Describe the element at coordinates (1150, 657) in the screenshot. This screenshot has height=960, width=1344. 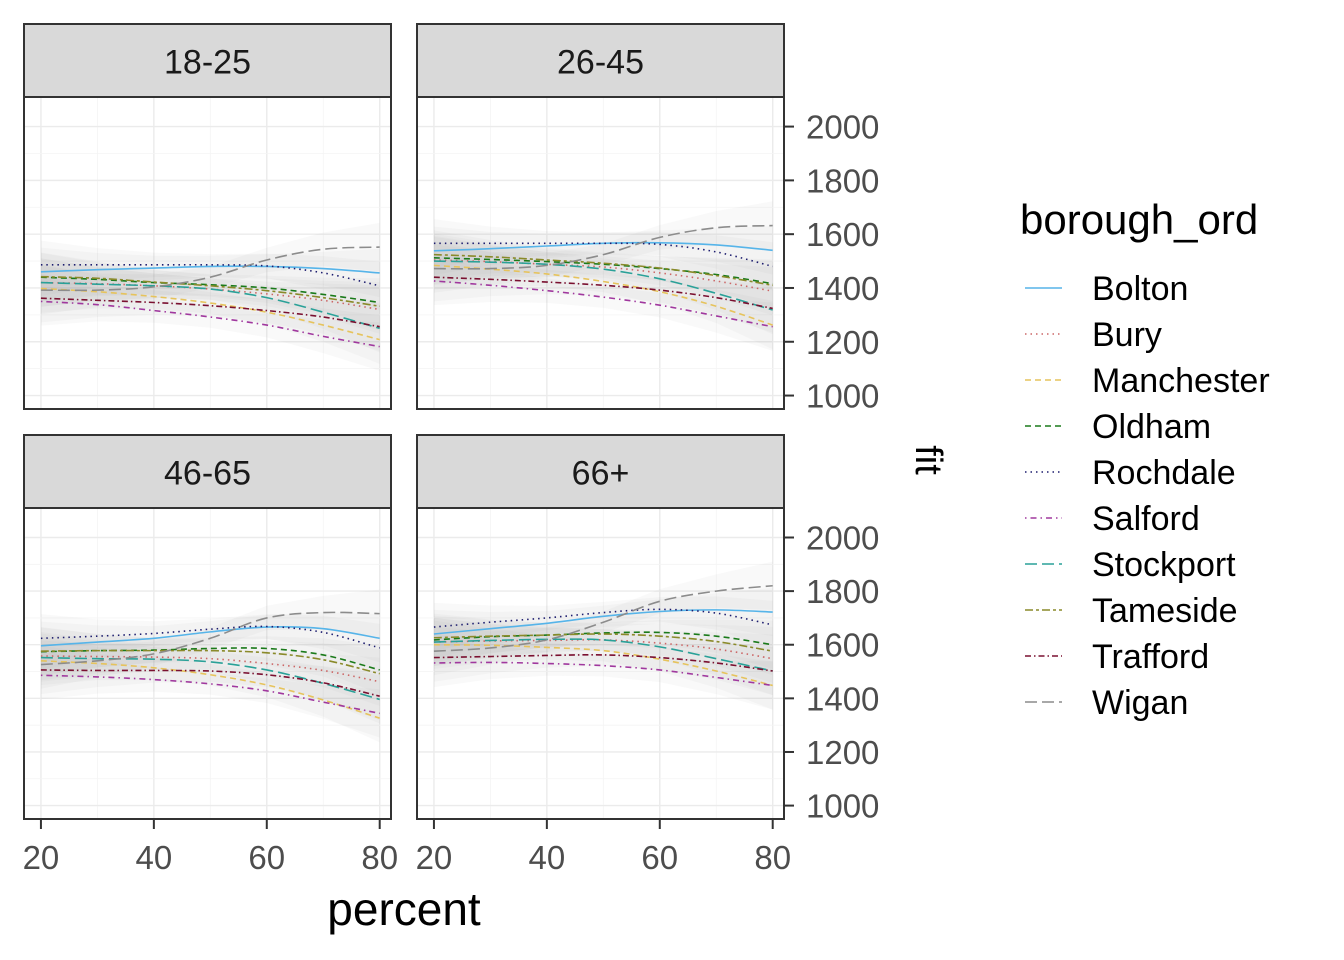
I see `legend-label: Trafford` at that location.